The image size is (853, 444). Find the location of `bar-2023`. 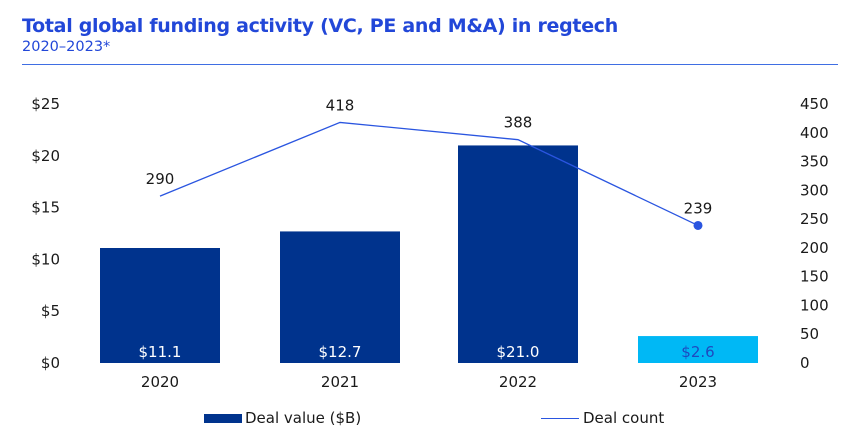

bar-2023 is located at coordinates (698, 349).